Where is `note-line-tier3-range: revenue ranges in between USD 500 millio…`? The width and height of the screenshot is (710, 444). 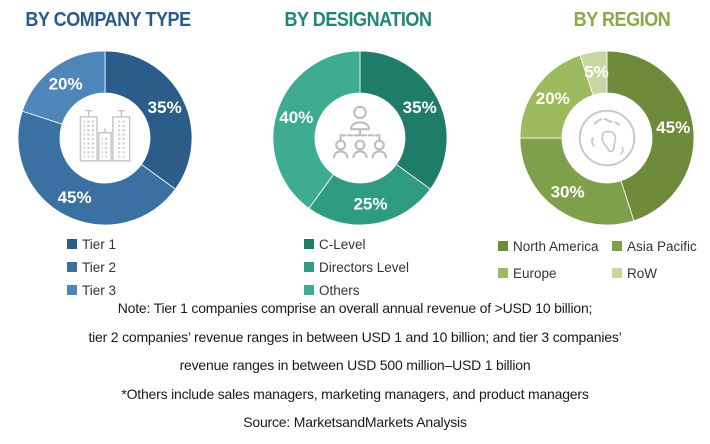 note-line-tier3-range: revenue ranges in between USD 500 millio… is located at coordinates (355, 365).